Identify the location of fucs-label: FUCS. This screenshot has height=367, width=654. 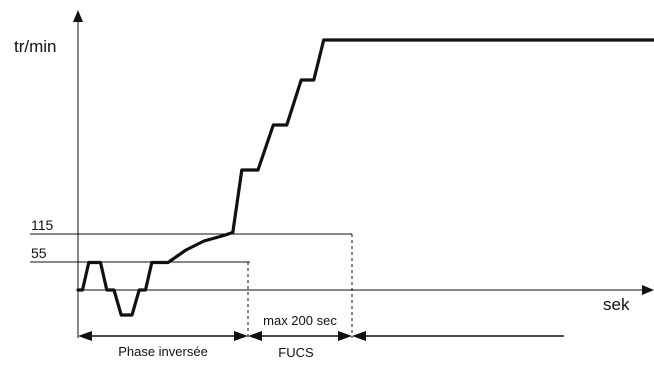
(296, 352).